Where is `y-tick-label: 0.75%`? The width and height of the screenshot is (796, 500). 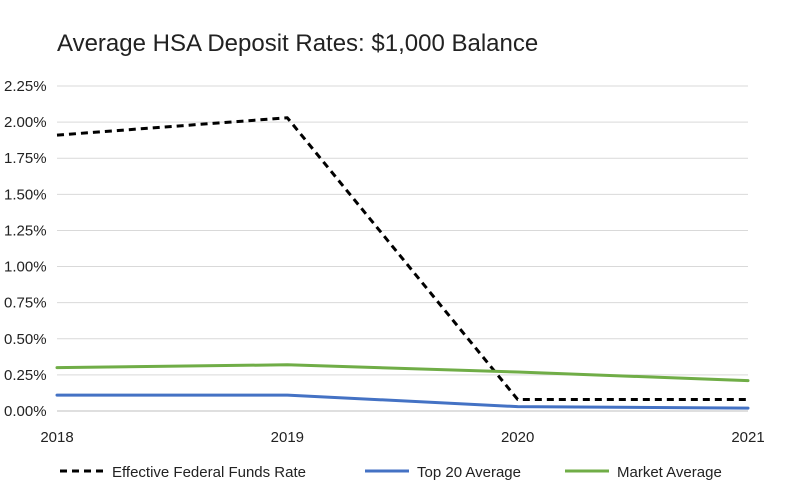 y-tick-label: 0.75% is located at coordinates (25, 303).